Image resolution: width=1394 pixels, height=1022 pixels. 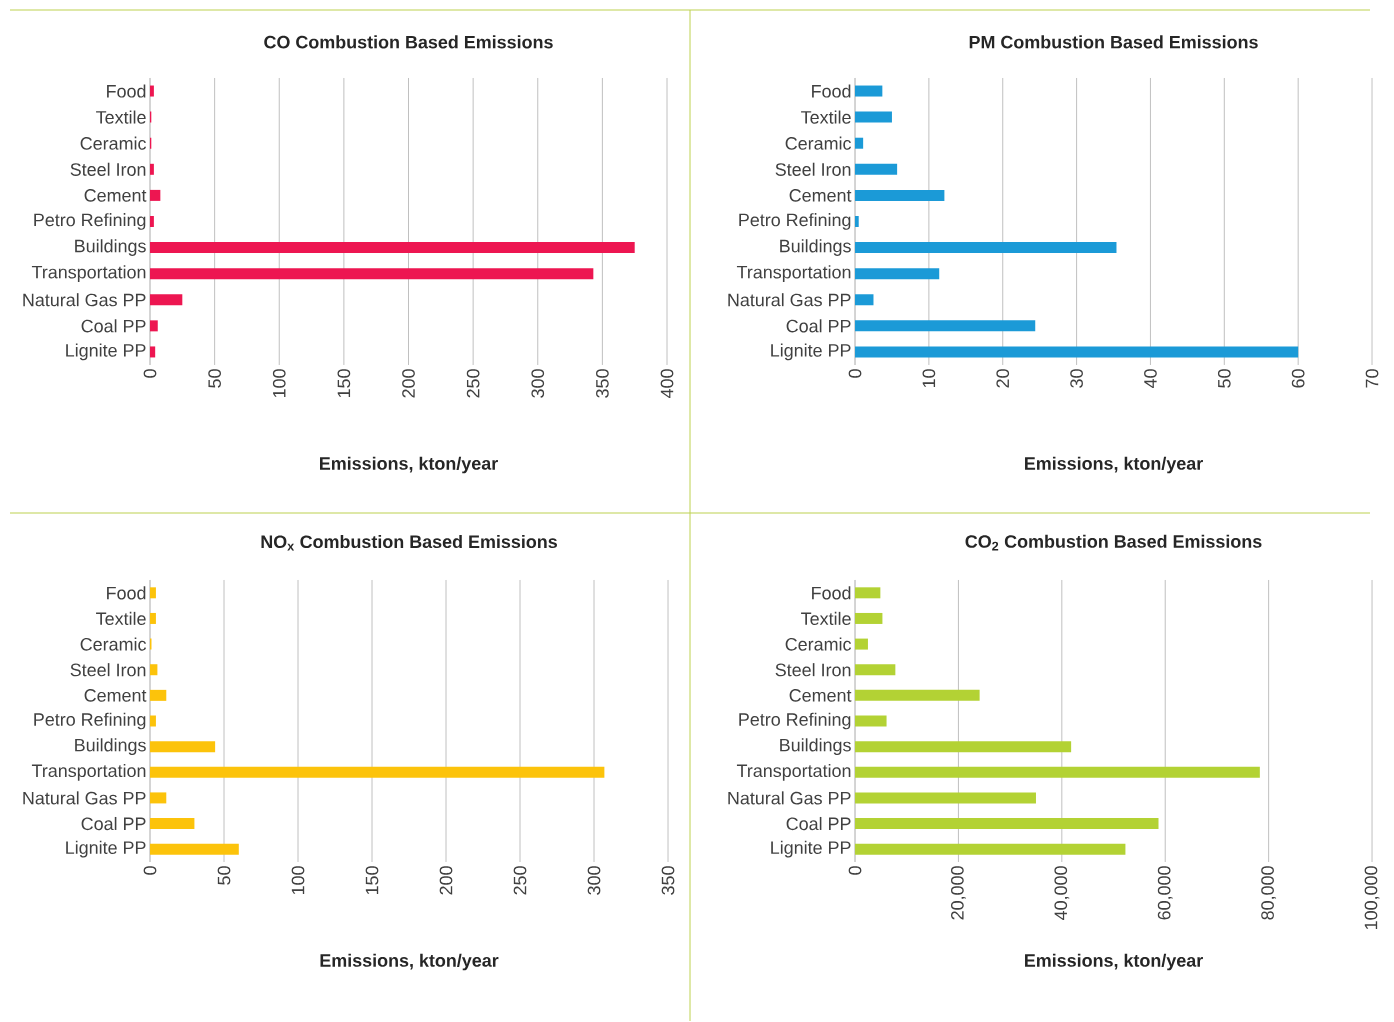 What do you see at coordinates (1003, 378) in the screenshot?
I see `x-tick-label: 20` at bounding box center [1003, 378].